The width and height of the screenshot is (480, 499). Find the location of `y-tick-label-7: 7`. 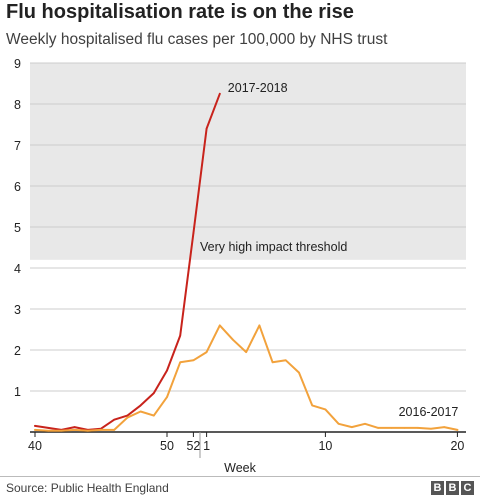

y-tick-label-7: 7 is located at coordinates (17, 146).